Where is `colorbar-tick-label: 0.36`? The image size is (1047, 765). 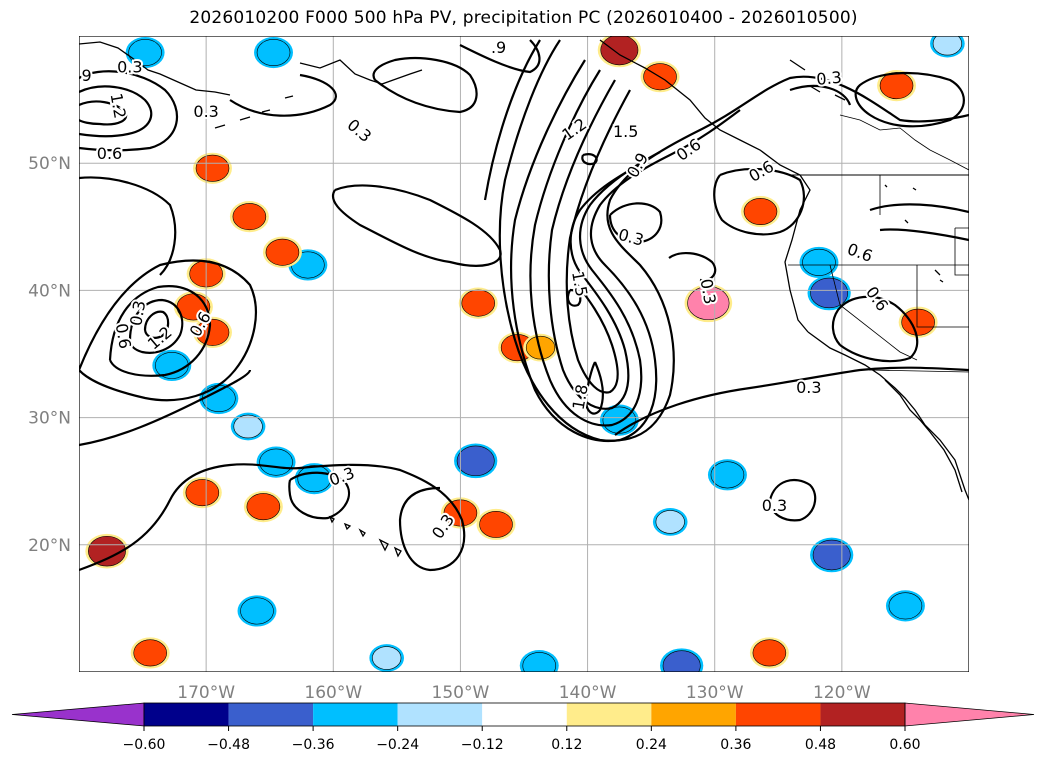 colorbar-tick-label: 0.36 is located at coordinates (735, 745).